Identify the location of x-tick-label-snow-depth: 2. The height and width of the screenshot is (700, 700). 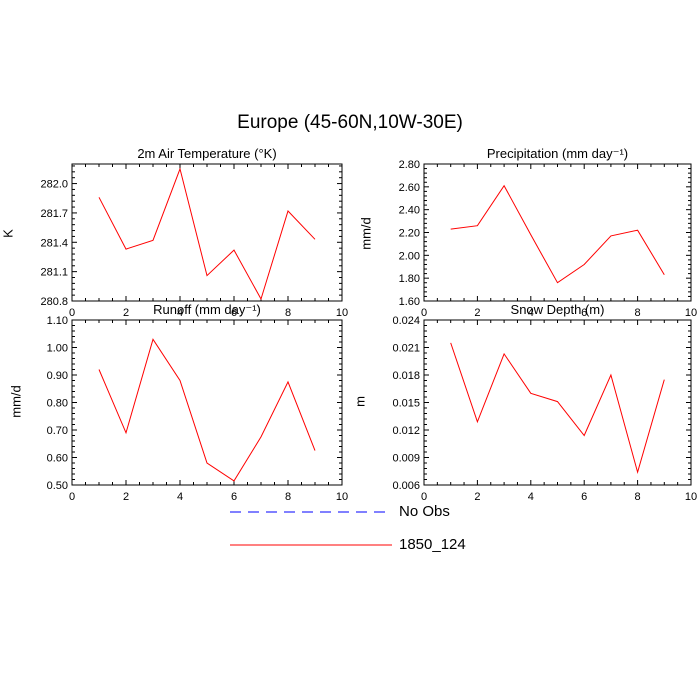
(477, 497).